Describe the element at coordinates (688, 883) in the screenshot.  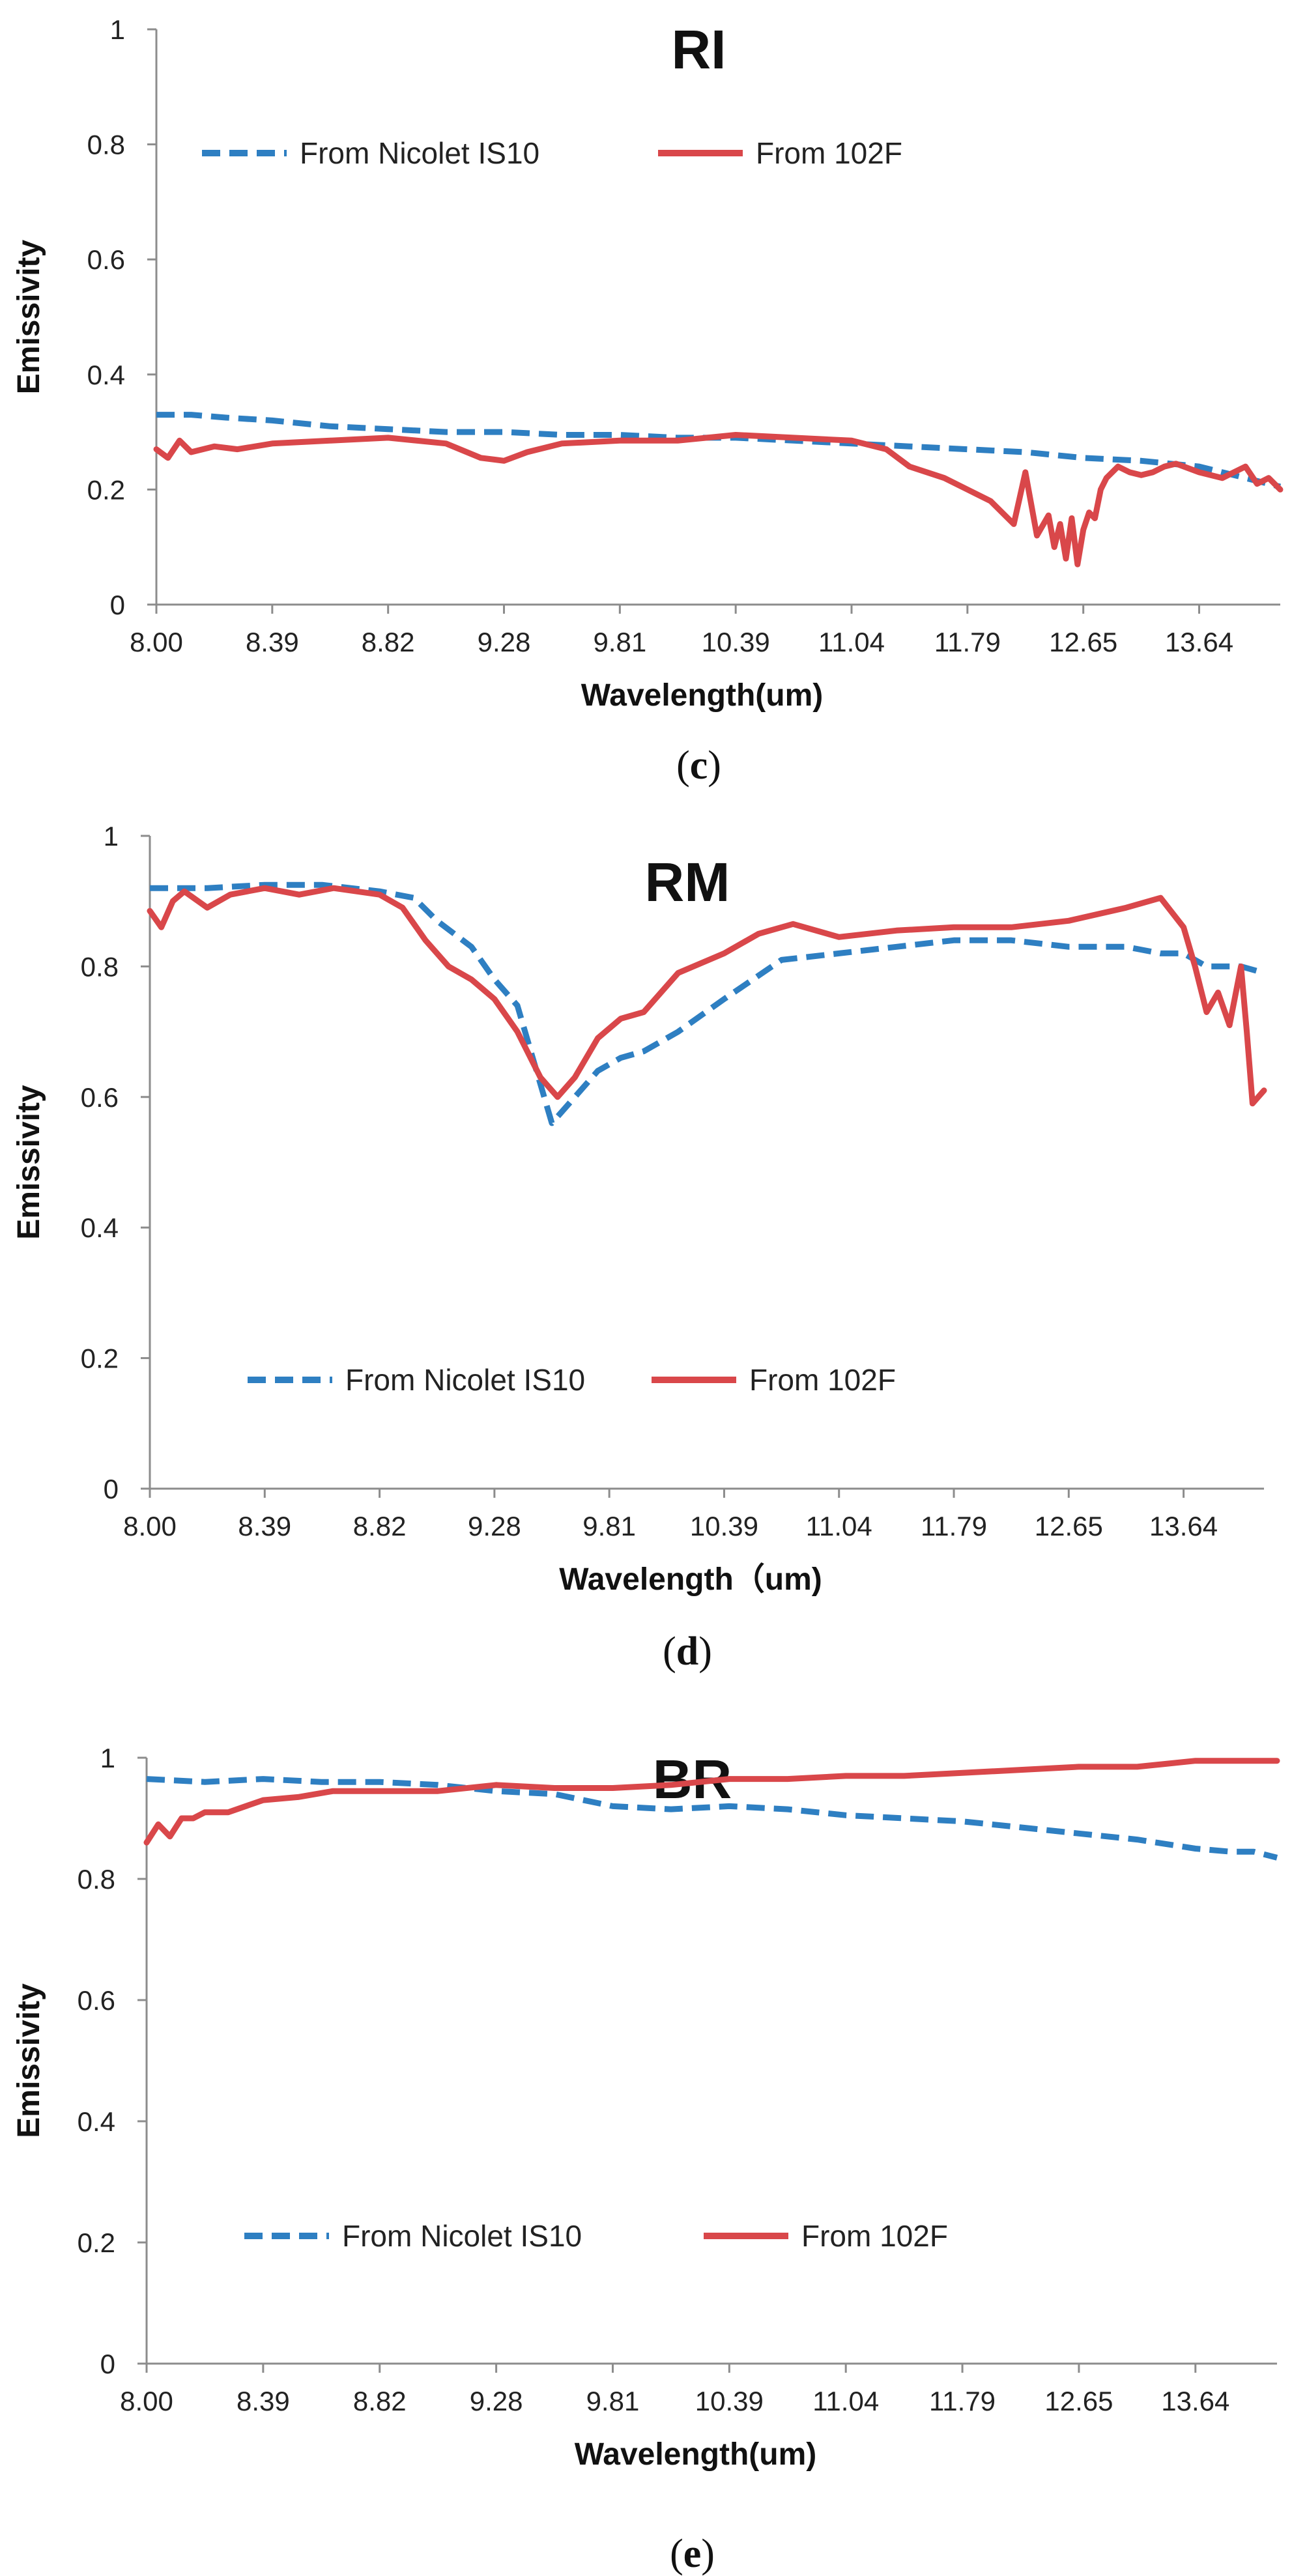
I see `chart-title: RM` at that location.